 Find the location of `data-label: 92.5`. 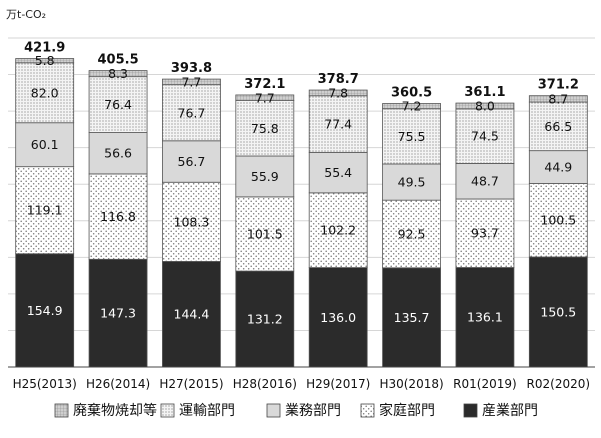

data-label: 92.5 is located at coordinates (412, 233).